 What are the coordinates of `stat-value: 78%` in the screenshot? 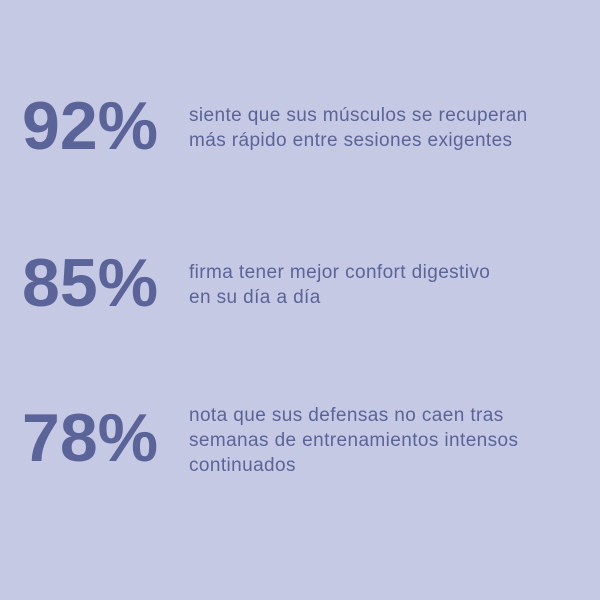 It's located at (90, 438).